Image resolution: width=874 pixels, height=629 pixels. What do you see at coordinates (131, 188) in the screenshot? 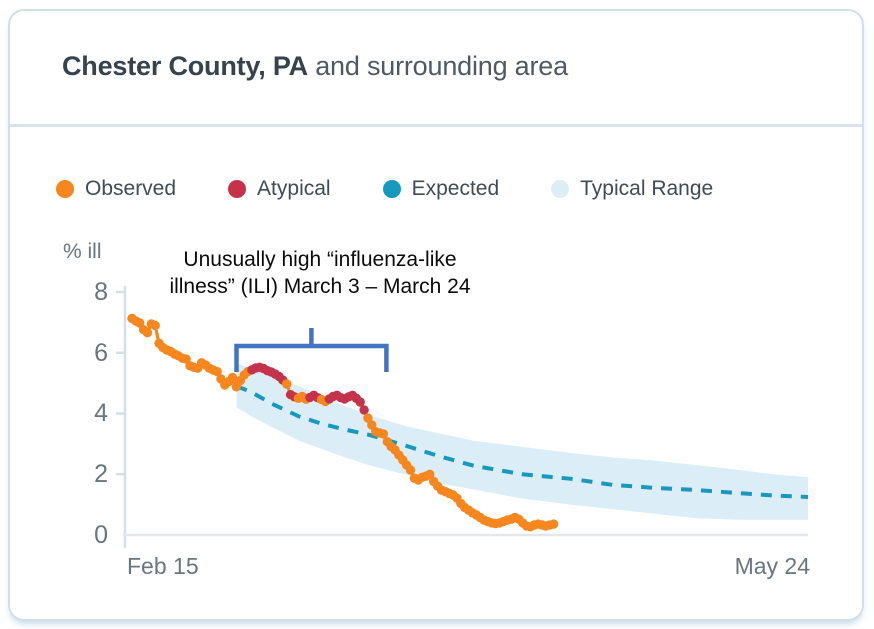
I see `legend-label: Observed` at bounding box center [131, 188].